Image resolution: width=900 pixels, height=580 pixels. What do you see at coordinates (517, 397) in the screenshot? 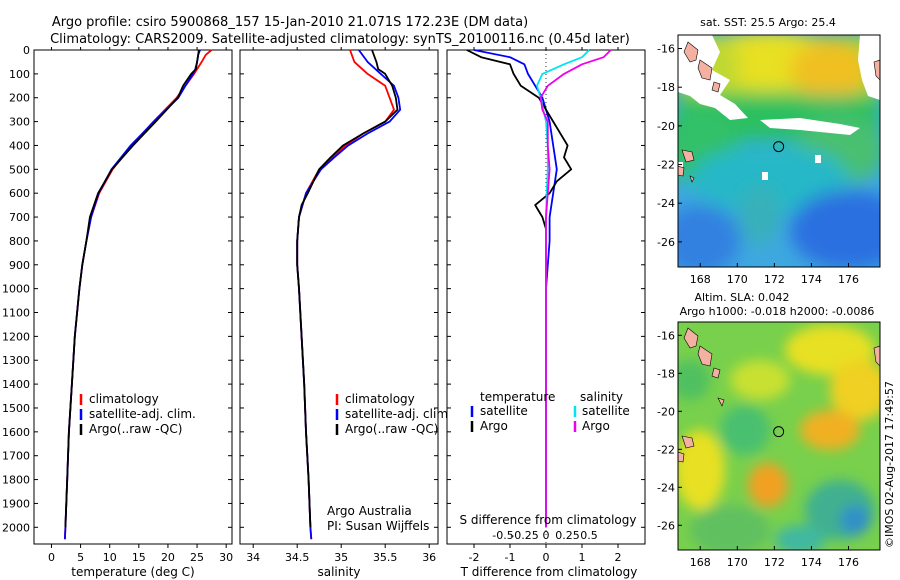
I see `legend-title-temperature: temperature` at bounding box center [517, 397].